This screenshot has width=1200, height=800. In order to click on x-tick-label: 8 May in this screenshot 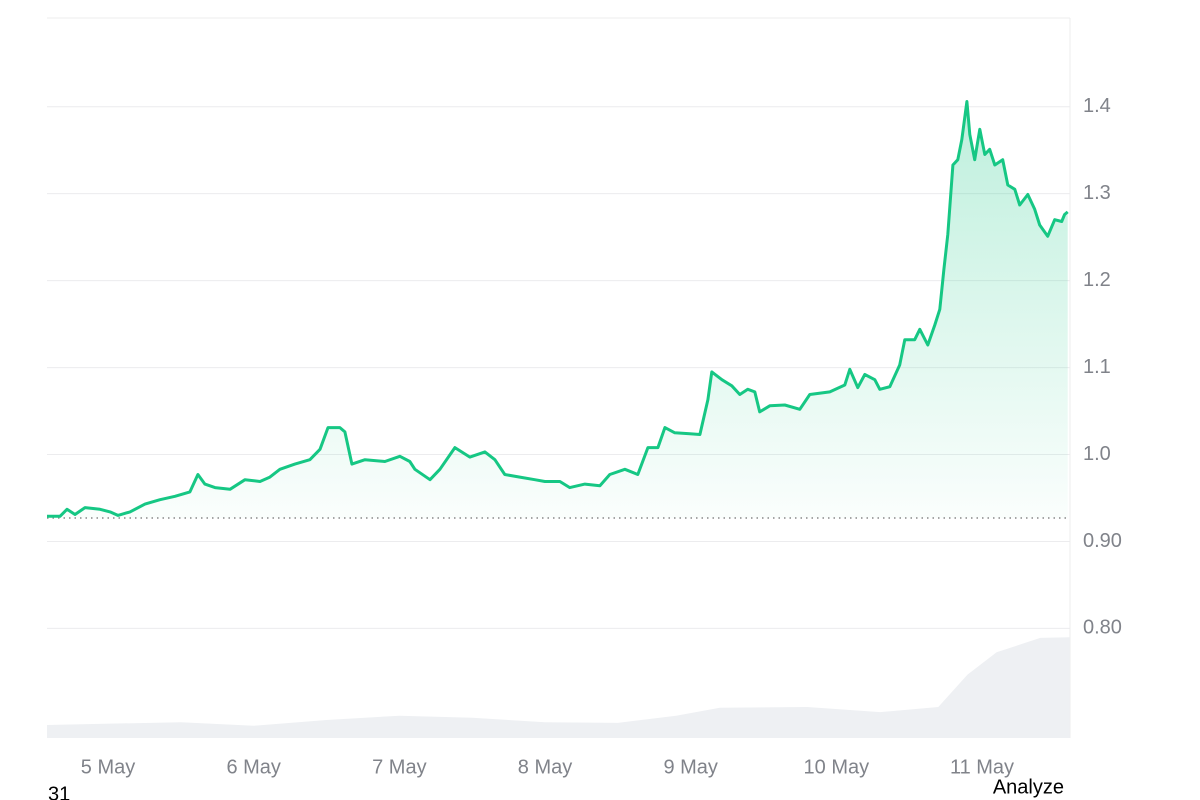, I will do `click(545, 767)`.